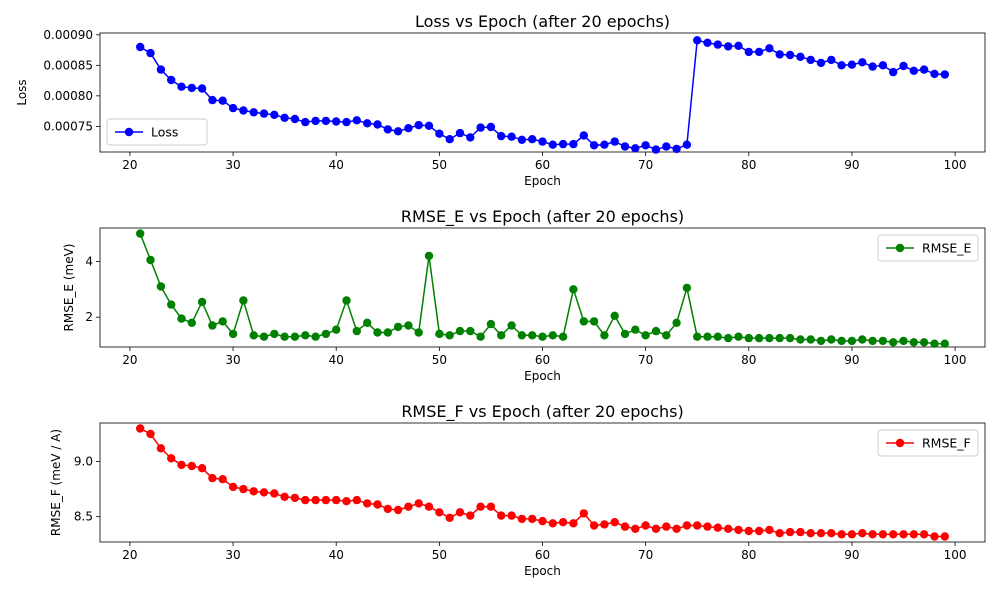 This screenshot has width=1000, height=600. I want to click on y-axis-label: Loss, so click(22, 92).